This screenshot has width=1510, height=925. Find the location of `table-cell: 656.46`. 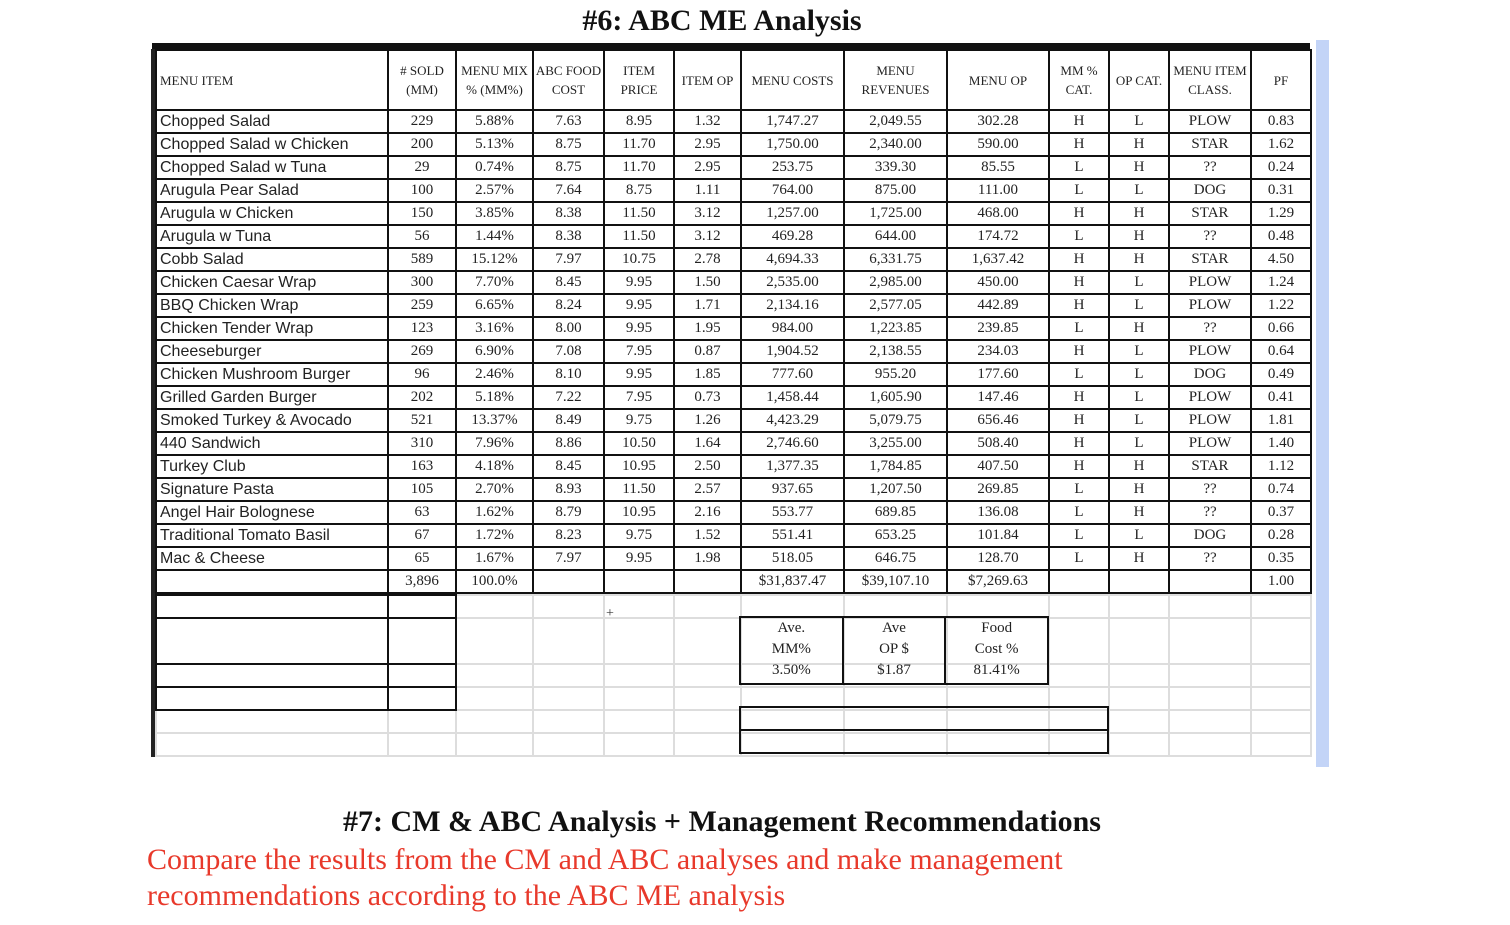

table-cell: 656.46 is located at coordinates (998, 420).